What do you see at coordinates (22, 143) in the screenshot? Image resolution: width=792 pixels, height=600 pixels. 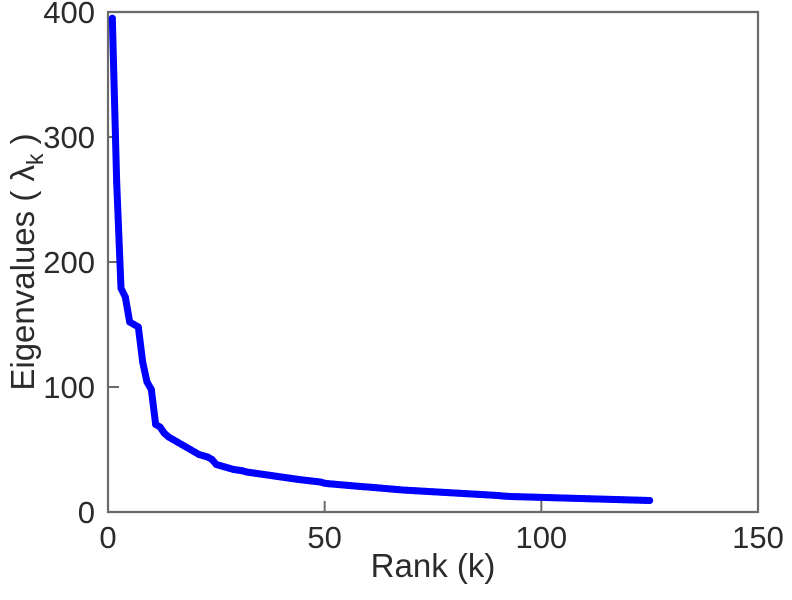 I see `y-axis-title-close: )` at bounding box center [22, 143].